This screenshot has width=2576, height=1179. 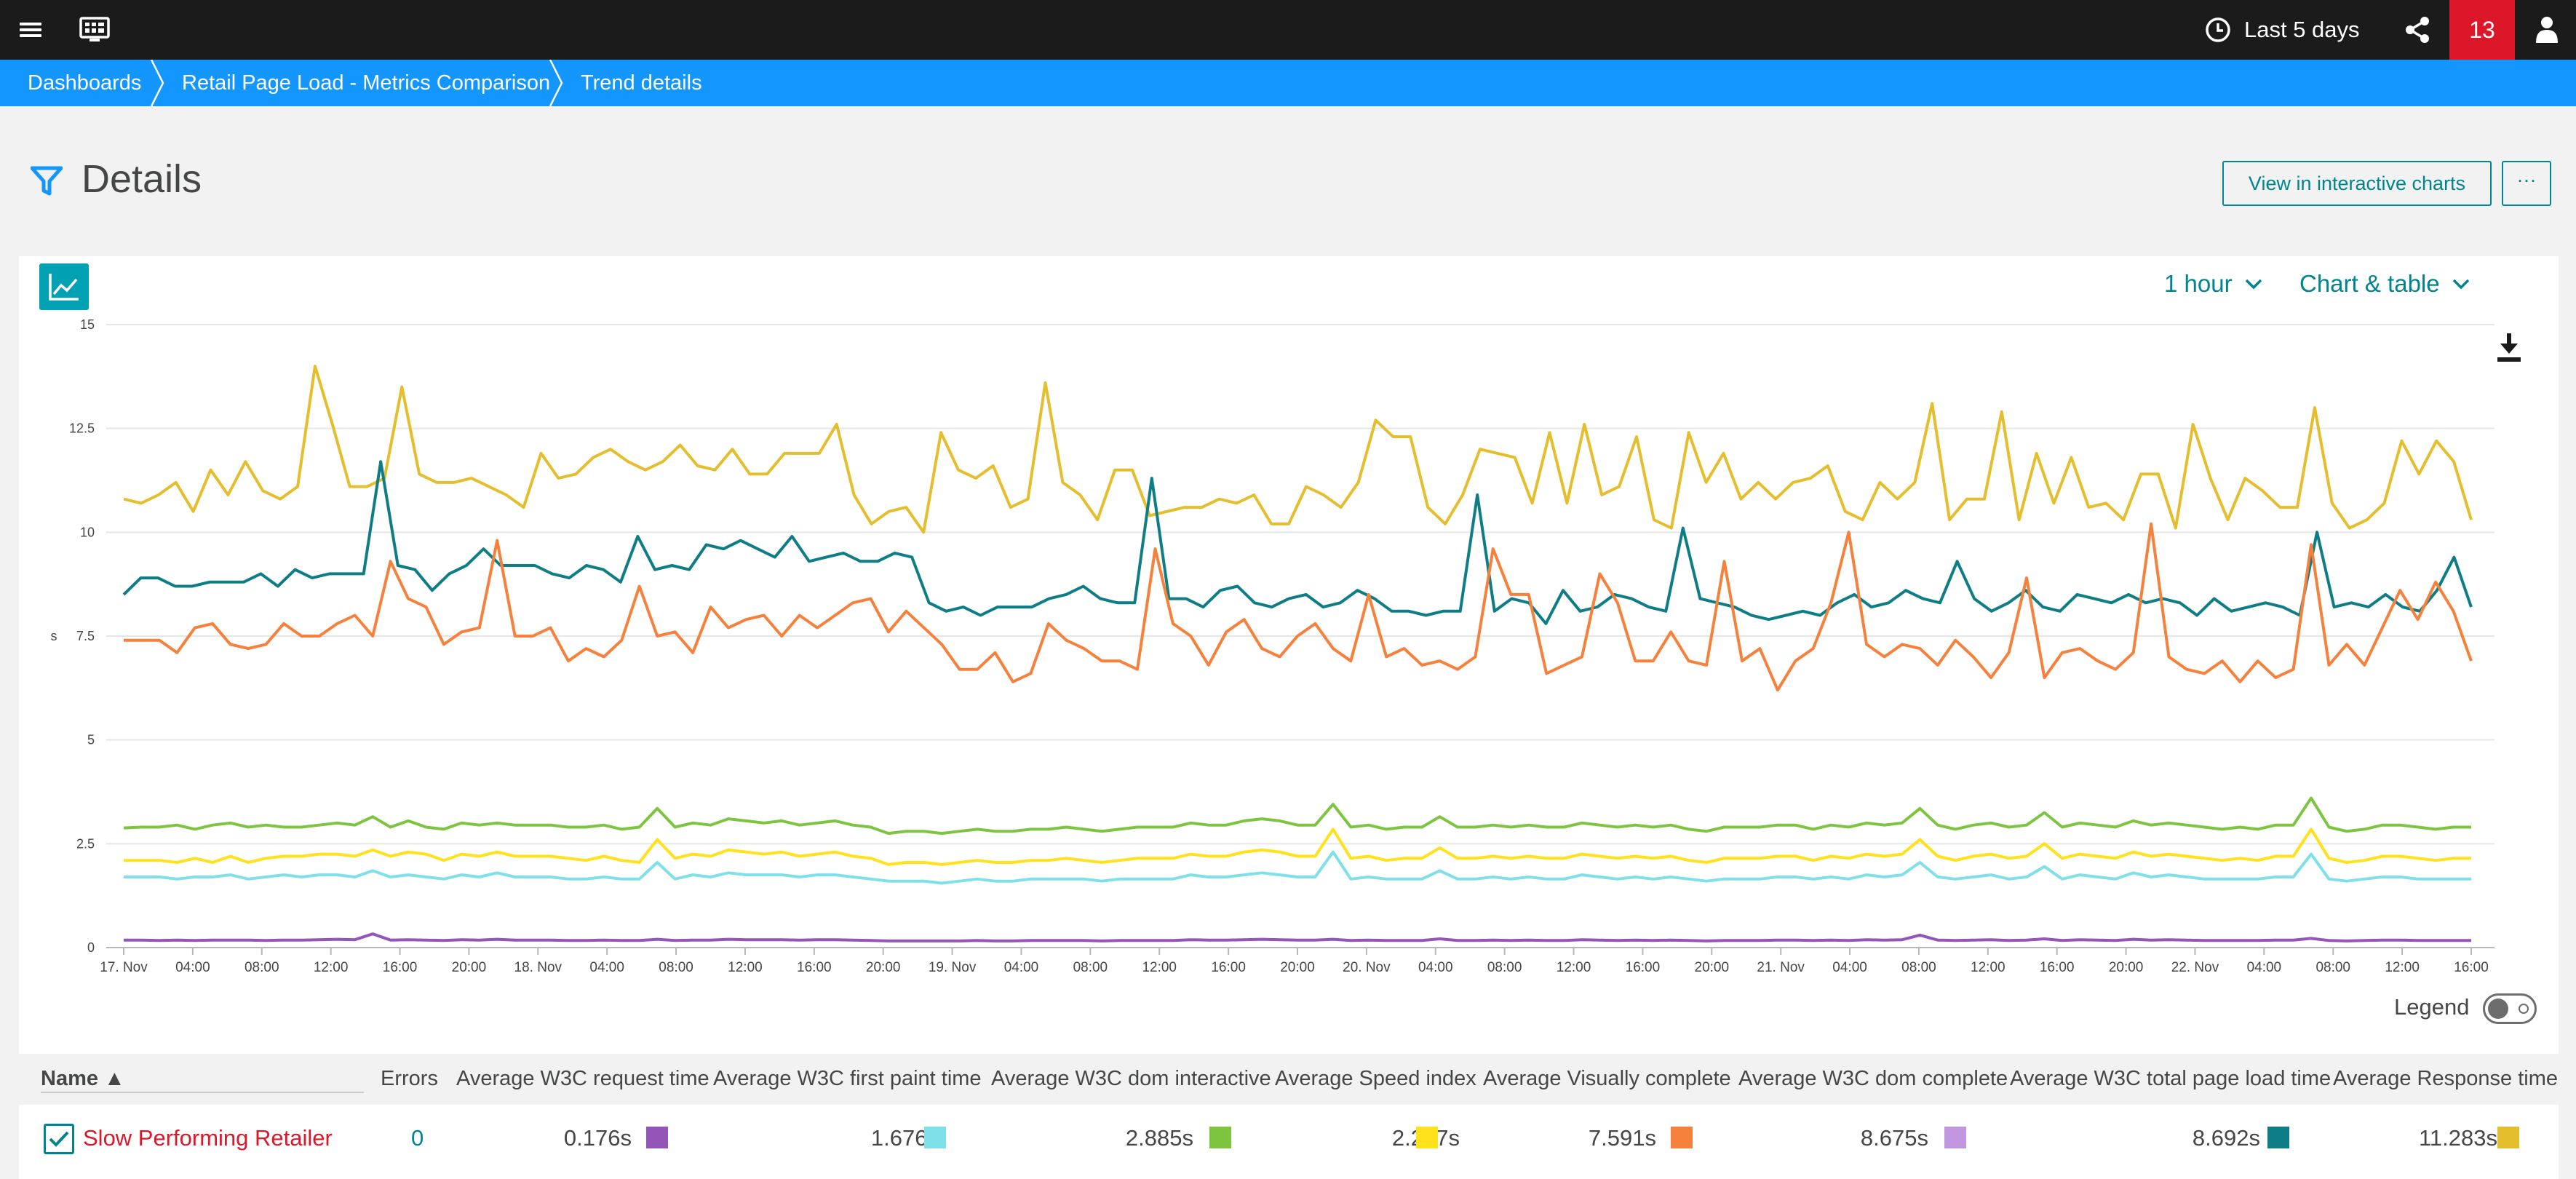 What do you see at coordinates (2369, 283) in the screenshot?
I see `view-mode-label: Chart & table` at bounding box center [2369, 283].